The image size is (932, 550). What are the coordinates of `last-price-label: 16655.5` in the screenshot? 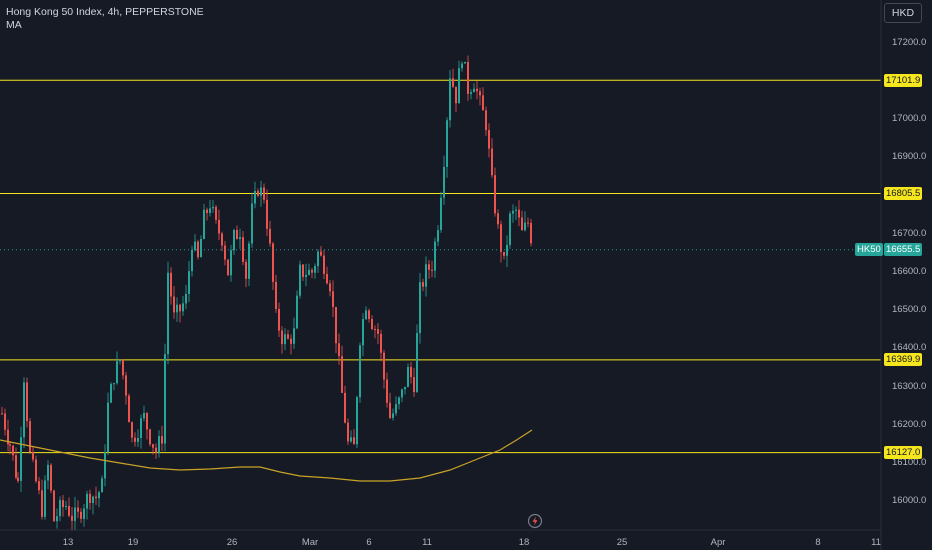 It's located at (903, 249).